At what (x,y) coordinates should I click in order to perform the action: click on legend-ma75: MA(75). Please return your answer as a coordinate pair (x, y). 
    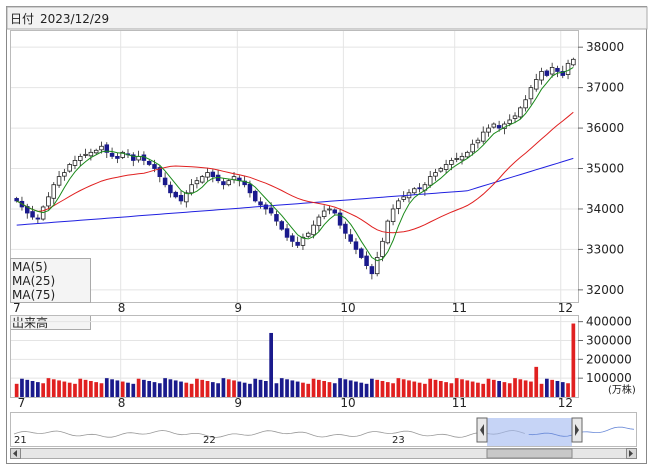
    Looking at the image, I should click on (33, 295).